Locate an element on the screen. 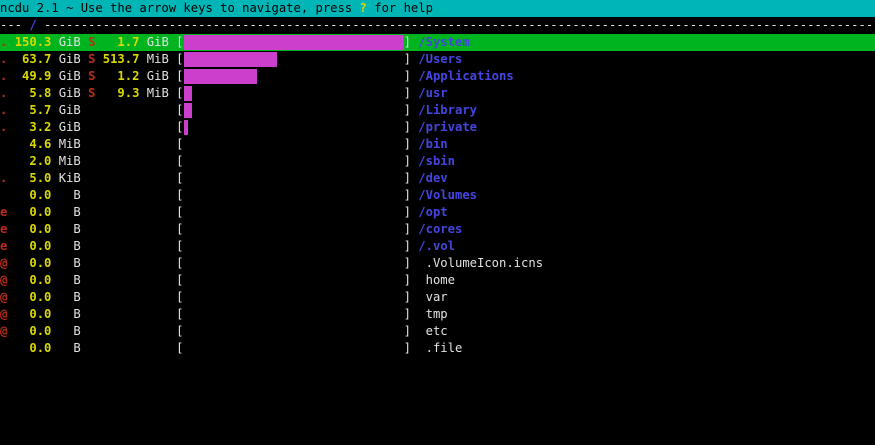  file-row: . 5.8 GiB S 9.3 MiB [] /usr is located at coordinates (437, 93).